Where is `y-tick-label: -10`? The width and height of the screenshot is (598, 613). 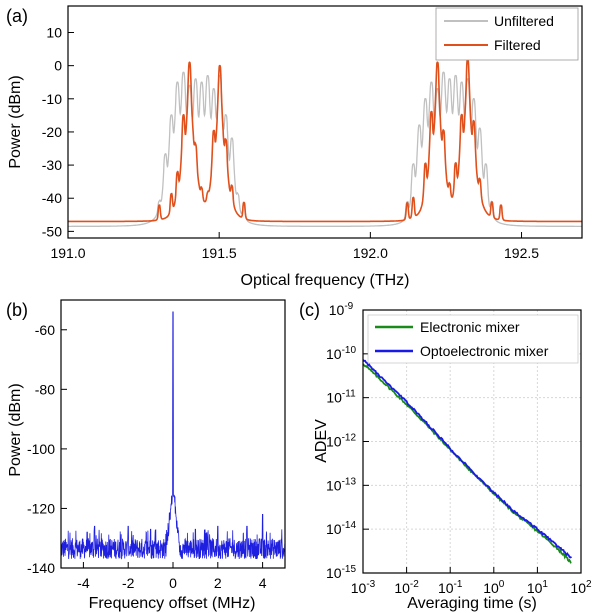
y-tick-label: -10 is located at coordinates (52, 99).